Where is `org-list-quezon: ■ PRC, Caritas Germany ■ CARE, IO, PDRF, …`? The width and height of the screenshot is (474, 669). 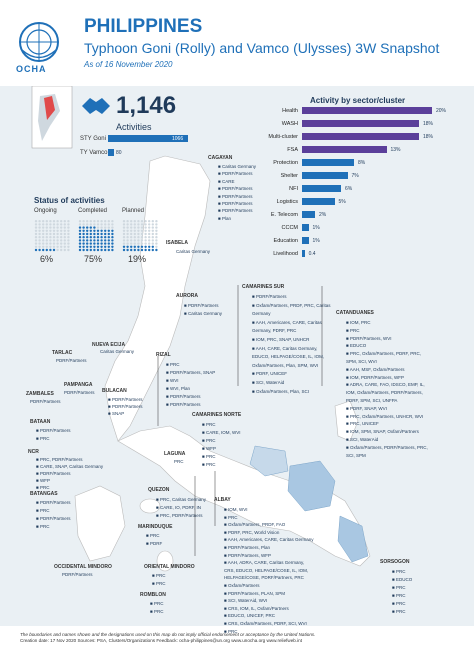 org-list-quezon: ■ PRC, Caritas Germany ■ CARE, IO, PDRF, … is located at coordinates (181, 508).